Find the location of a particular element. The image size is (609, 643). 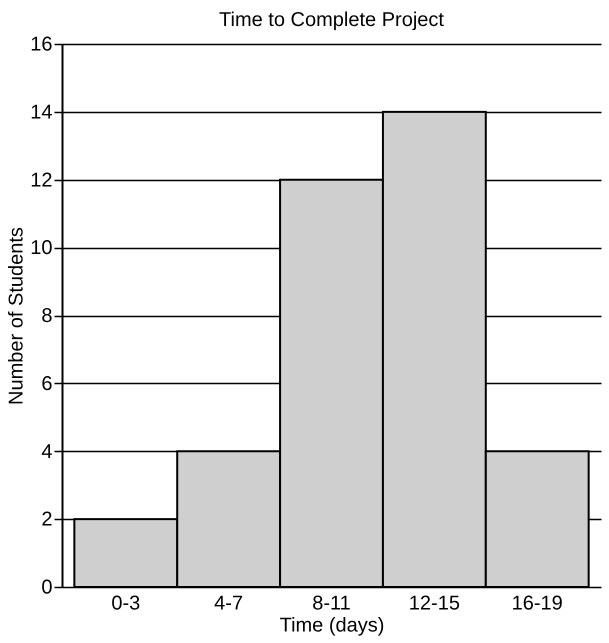

y-tick-label: 6 is located at coordinates (46, 383).